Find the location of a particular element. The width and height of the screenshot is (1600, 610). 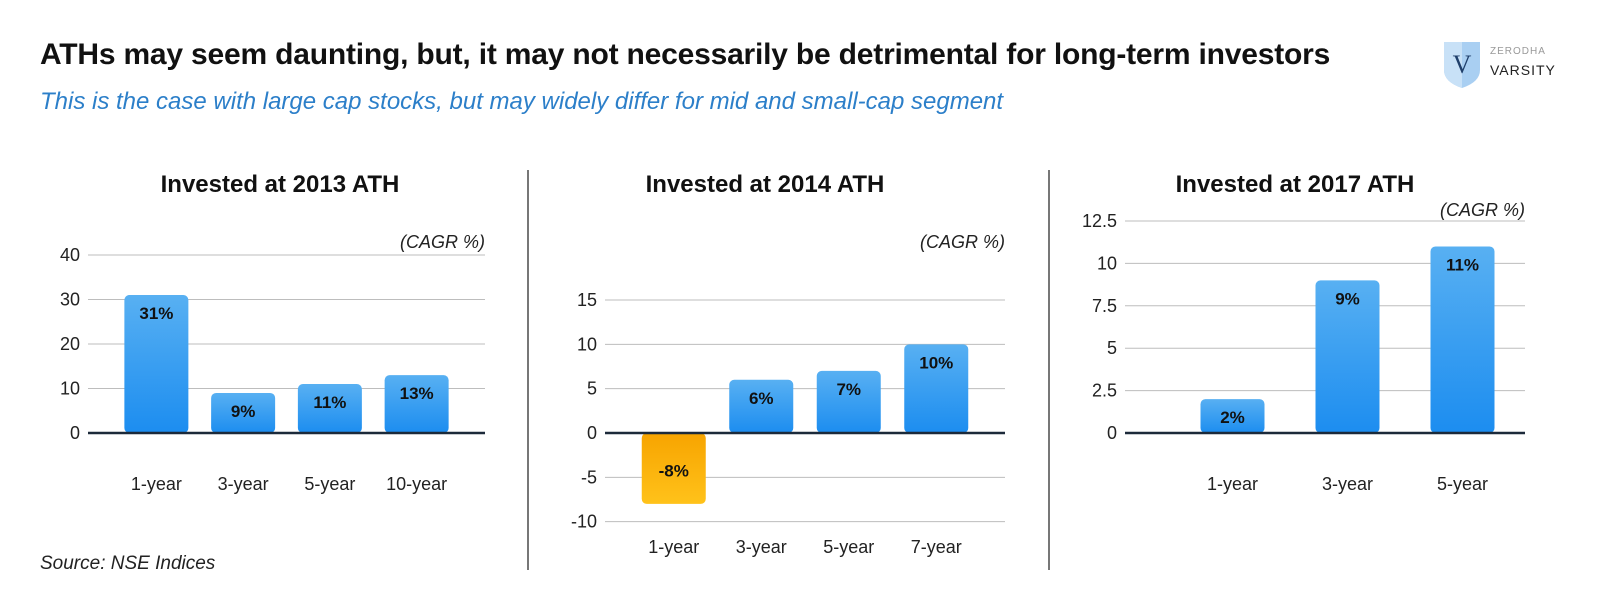

x-tick-label: 7-year is located at coordinates (936, 547).